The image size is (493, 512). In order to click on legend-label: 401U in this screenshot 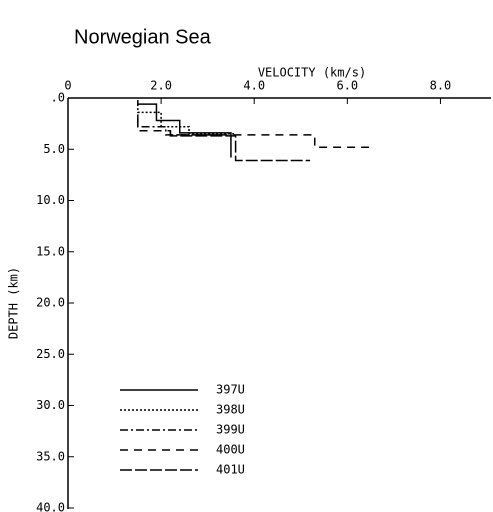, I will do `click(230, 470)`.